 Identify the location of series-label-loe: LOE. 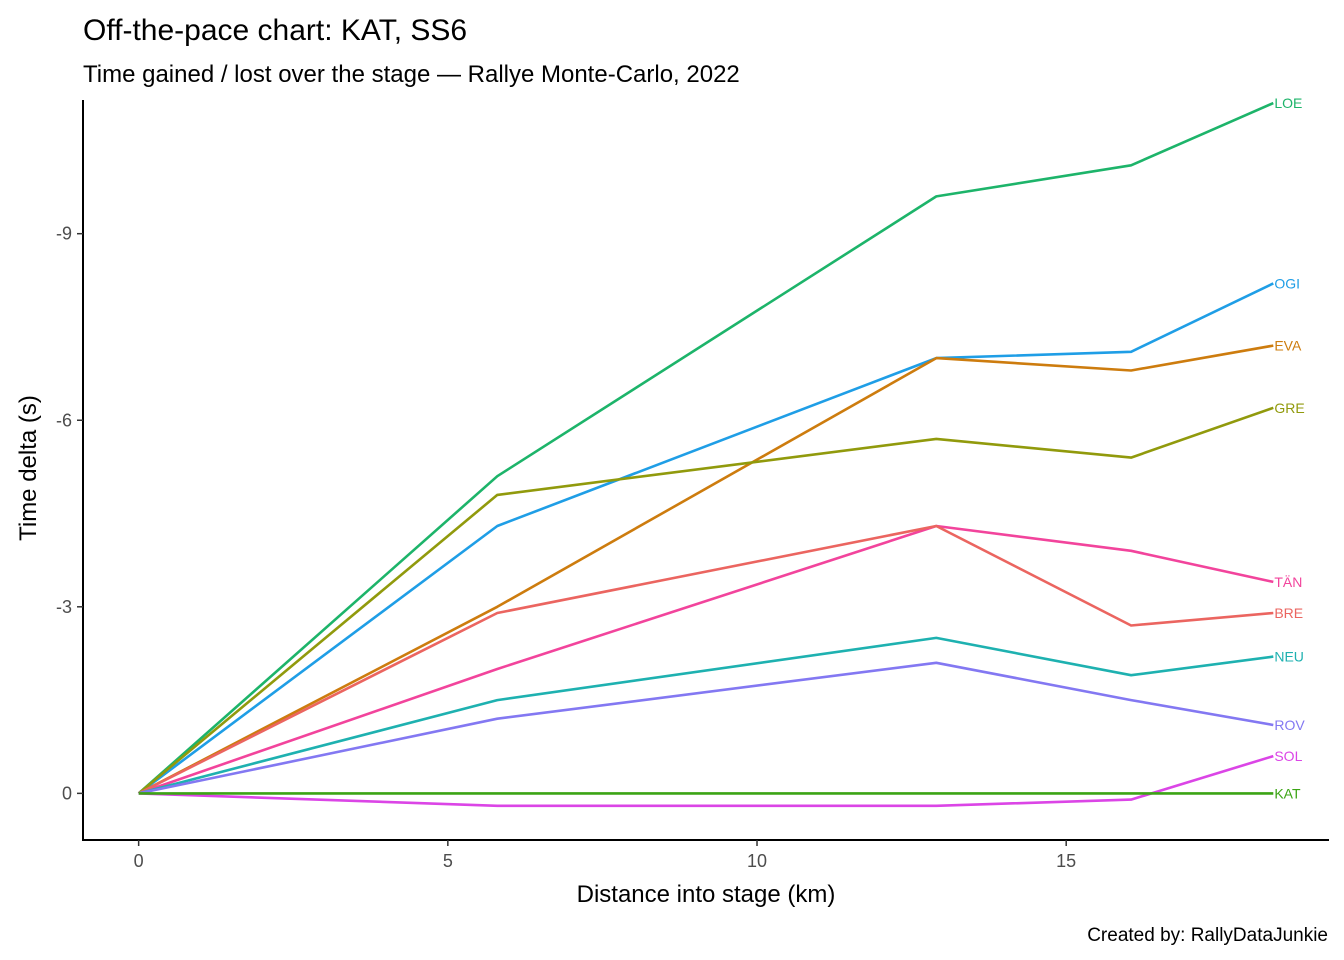
(1288, 103).